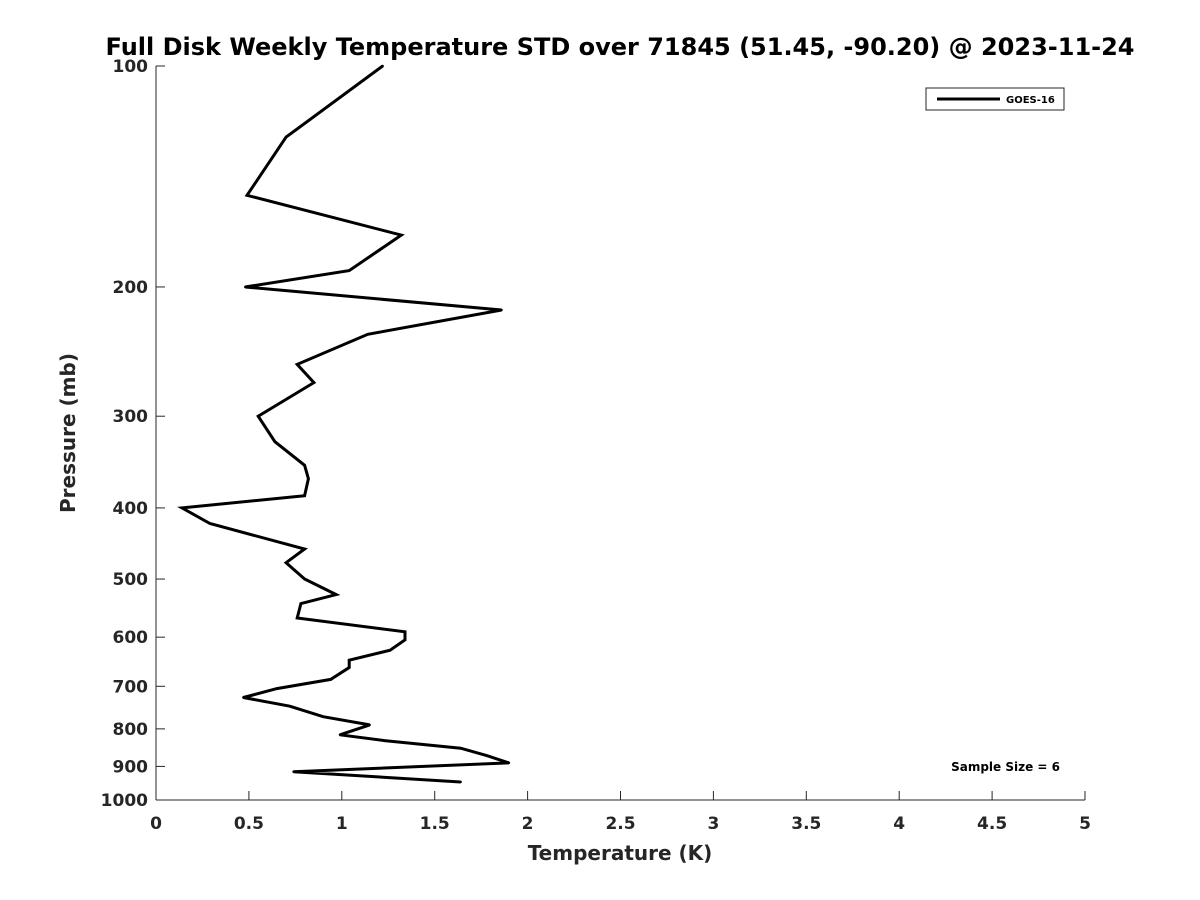 The image size is (1200, 900). What do you see at coordinates (620, 812) in the screenshot?
I see `x-axis-ticks: 0 0.5 1 1.5 2 2.5 3 3.5 4 4.5 5` at bounding box center [620, 812].